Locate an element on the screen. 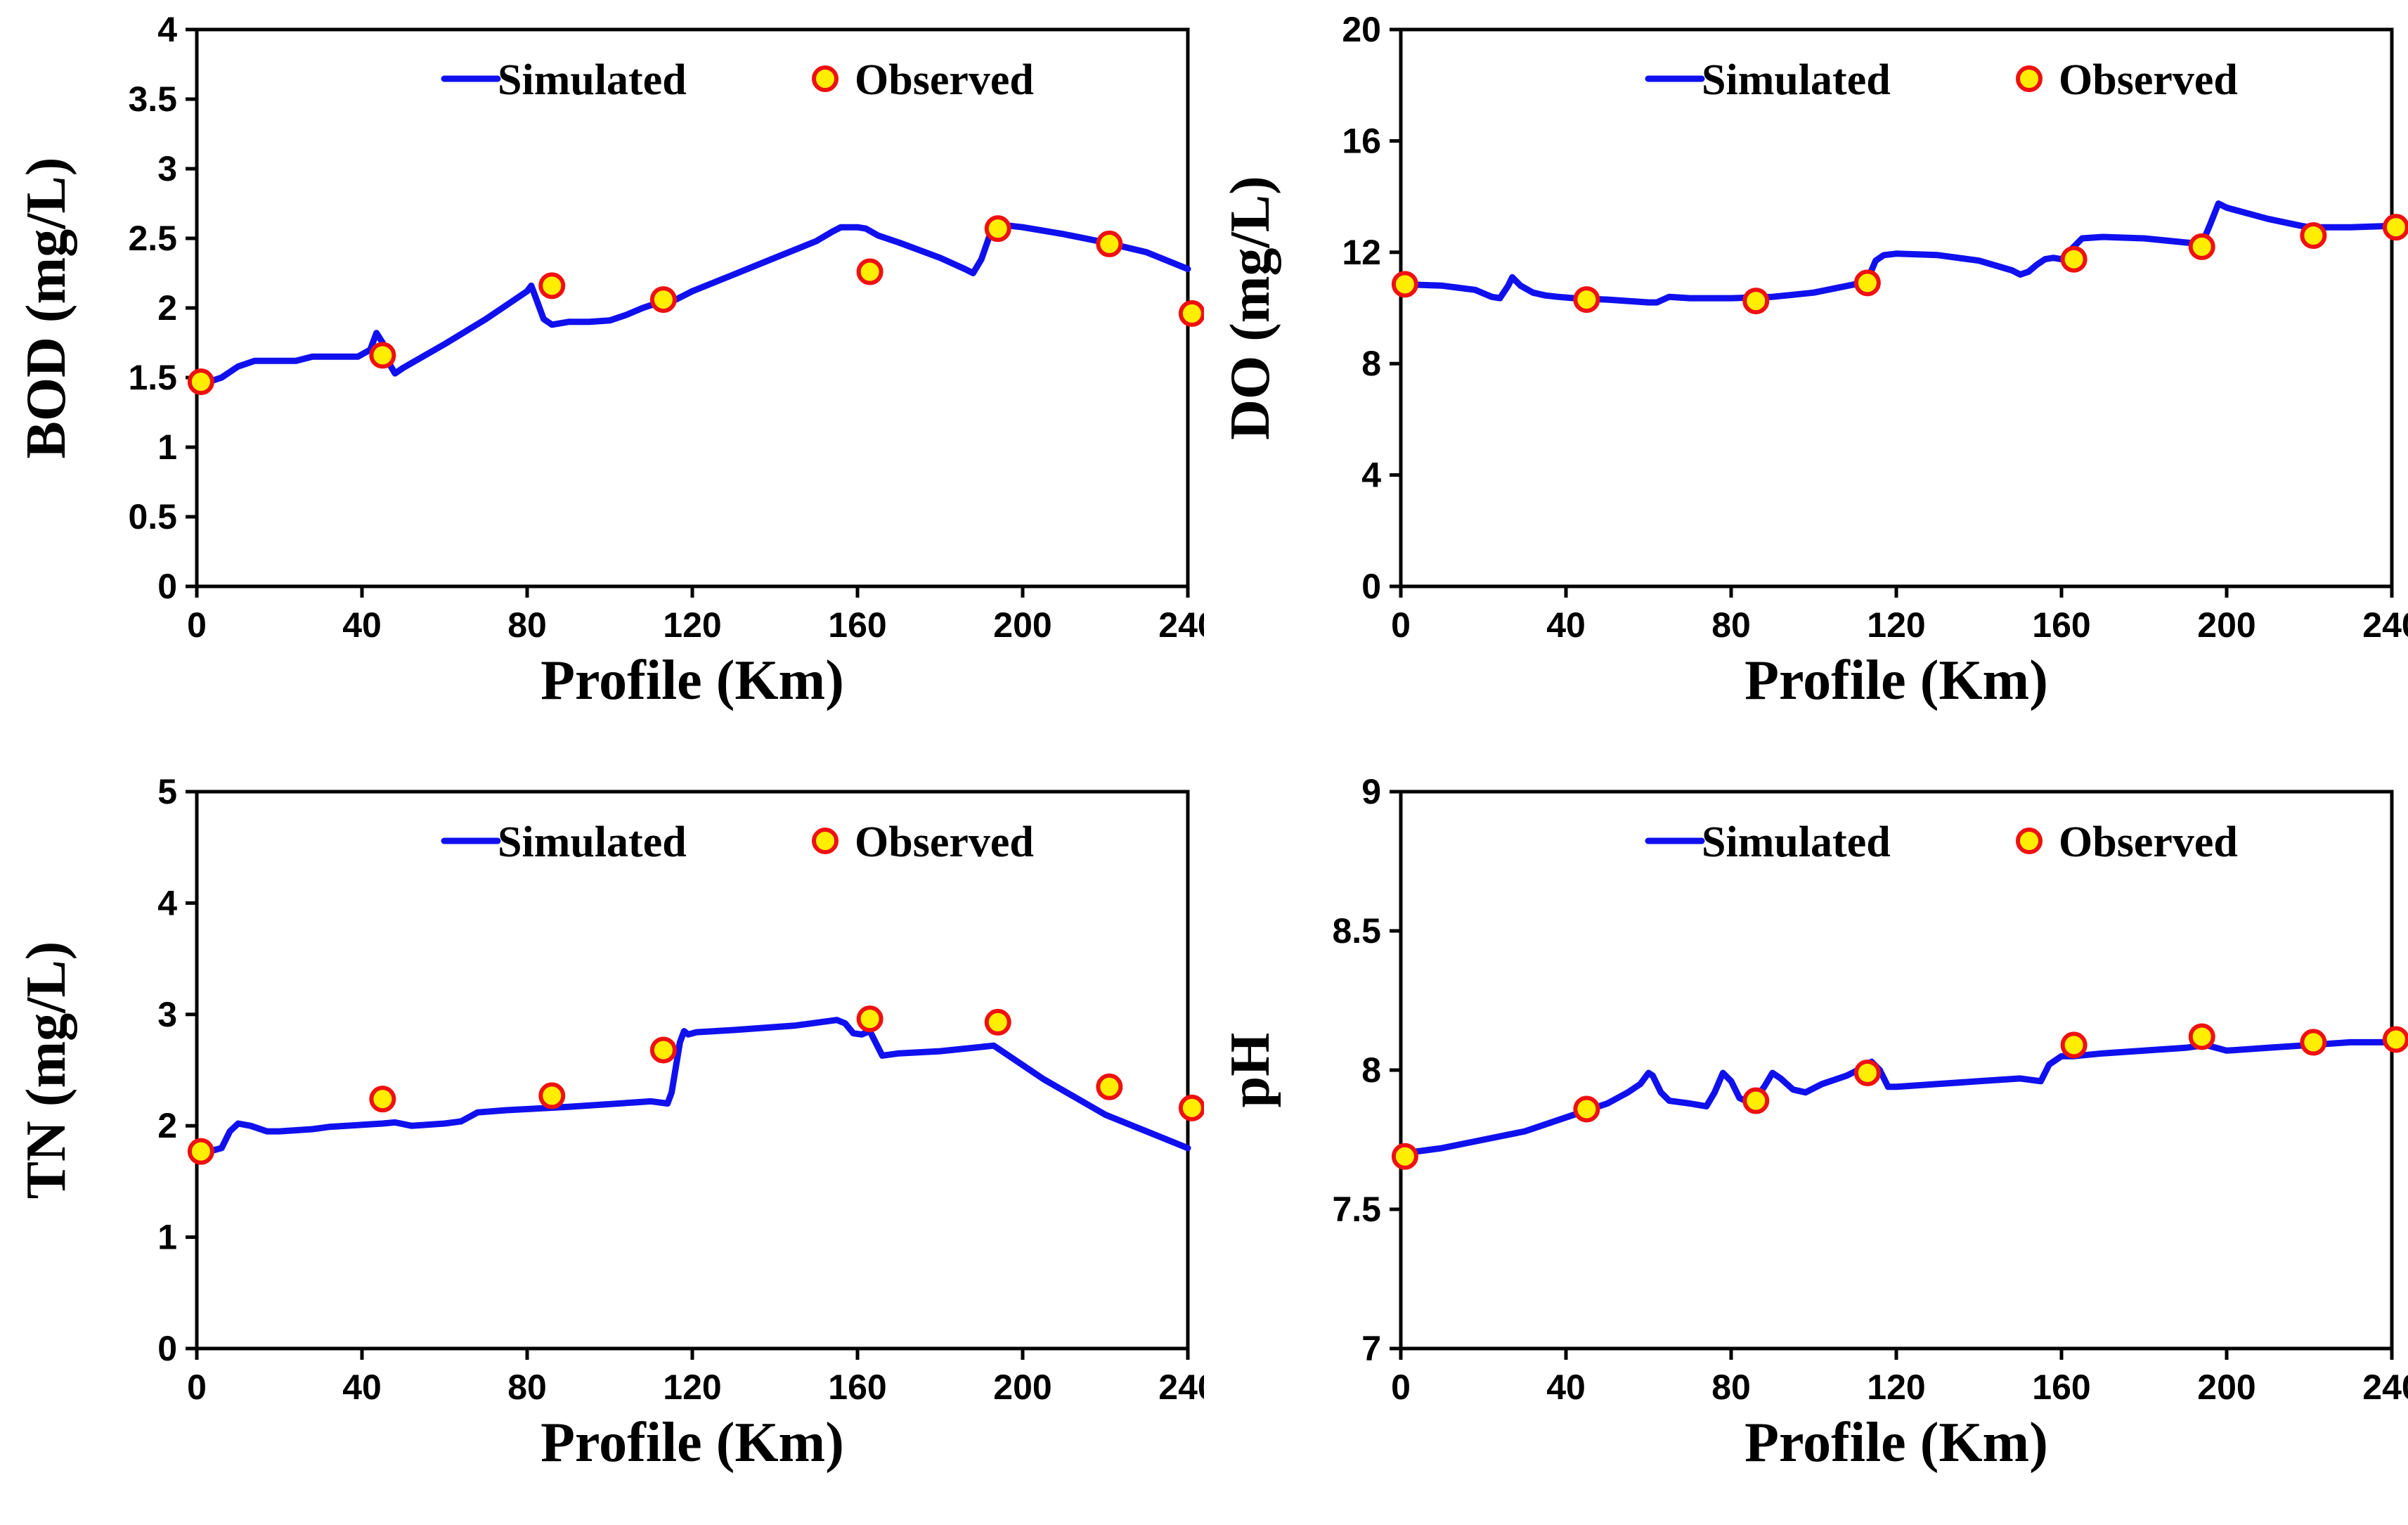 The image size is (2408, 1525). tn-y-tick-label: 5 is located at coordinates (167, 791).